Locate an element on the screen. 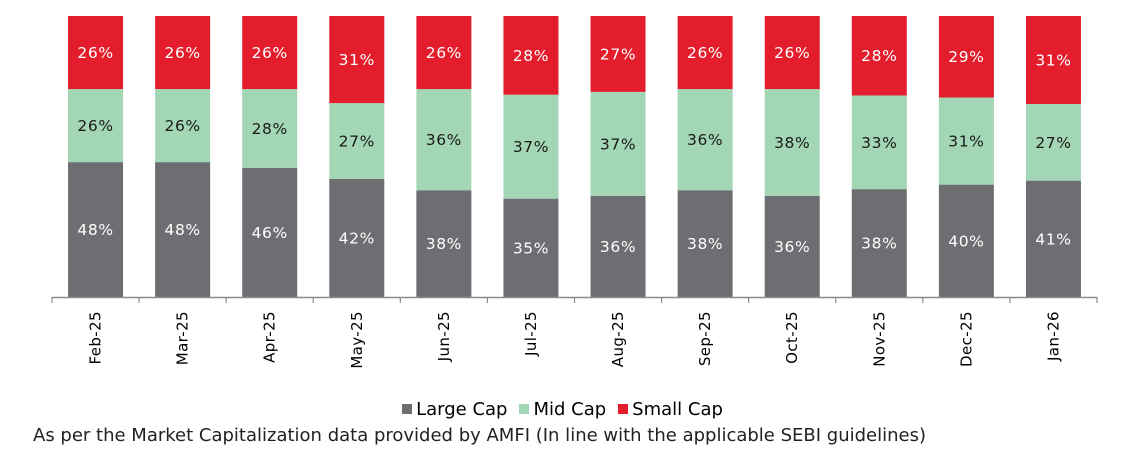 Image resolution: width=1125 pixels, height=459 pixels. legend-item-large-cap: Large Cap is located at coordinates (454, 409).